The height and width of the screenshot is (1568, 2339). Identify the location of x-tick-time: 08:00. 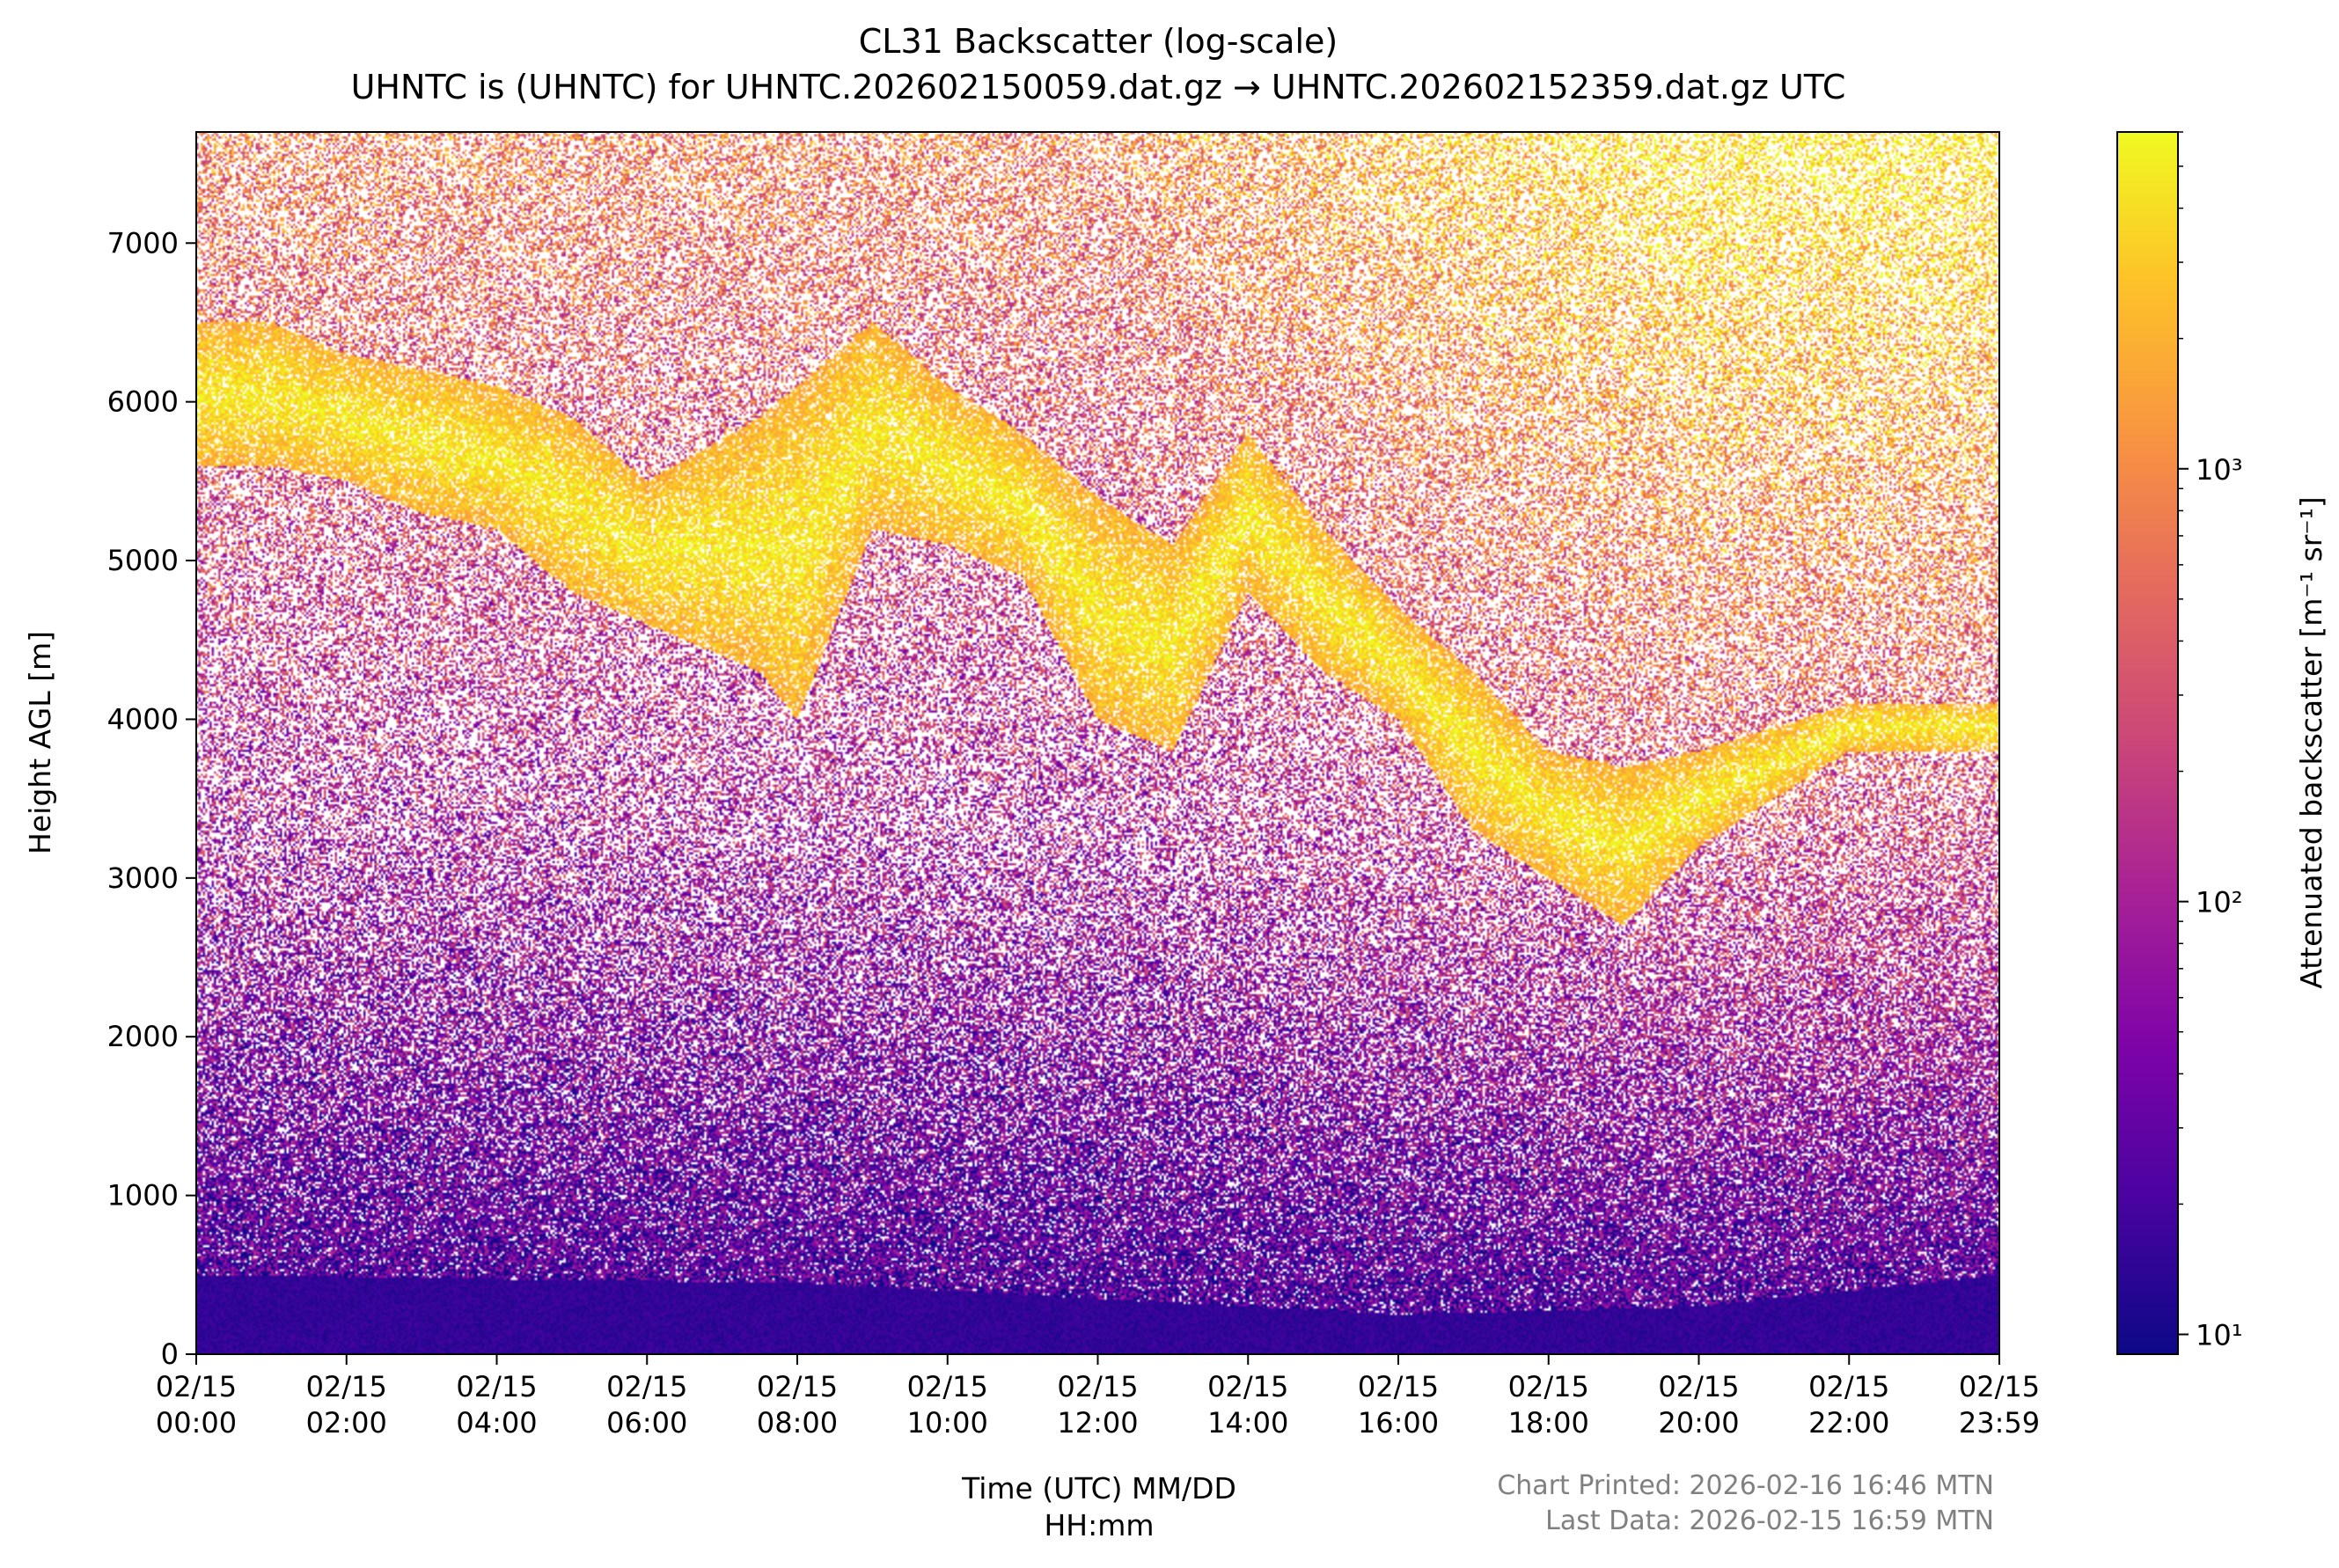
(797, 1423).